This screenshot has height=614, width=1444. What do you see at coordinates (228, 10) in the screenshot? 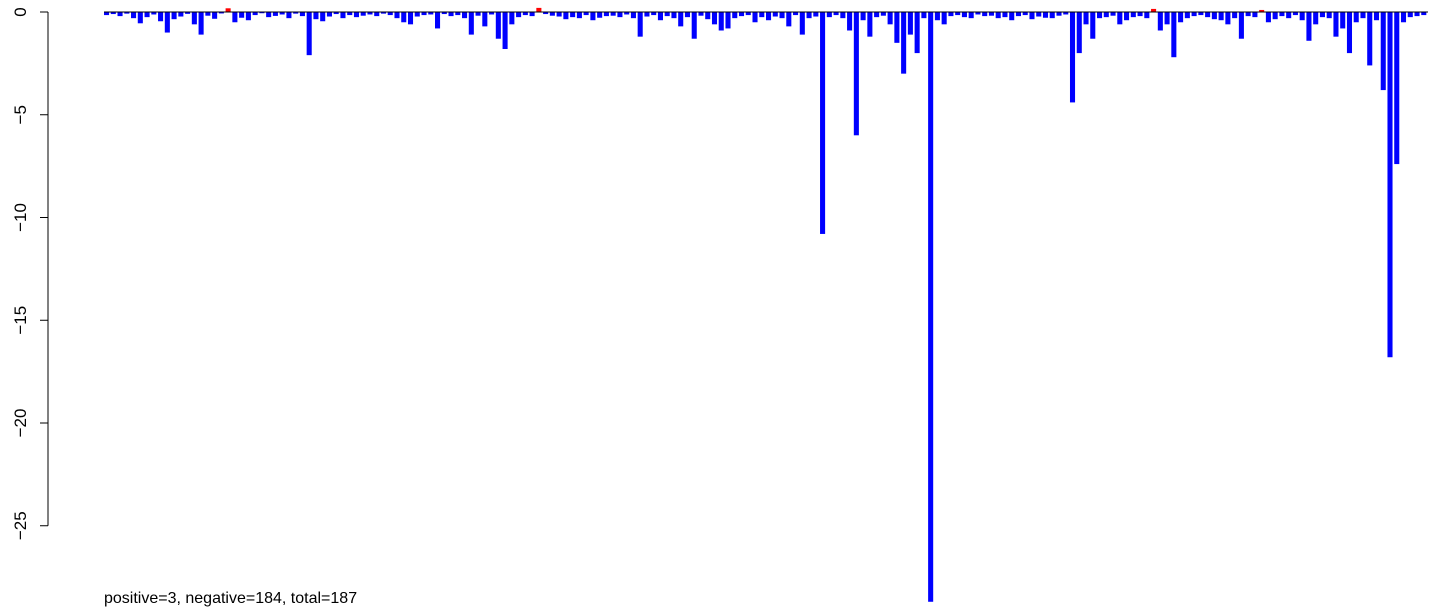
I see `bar-positive` at bounding box center [228, 10].